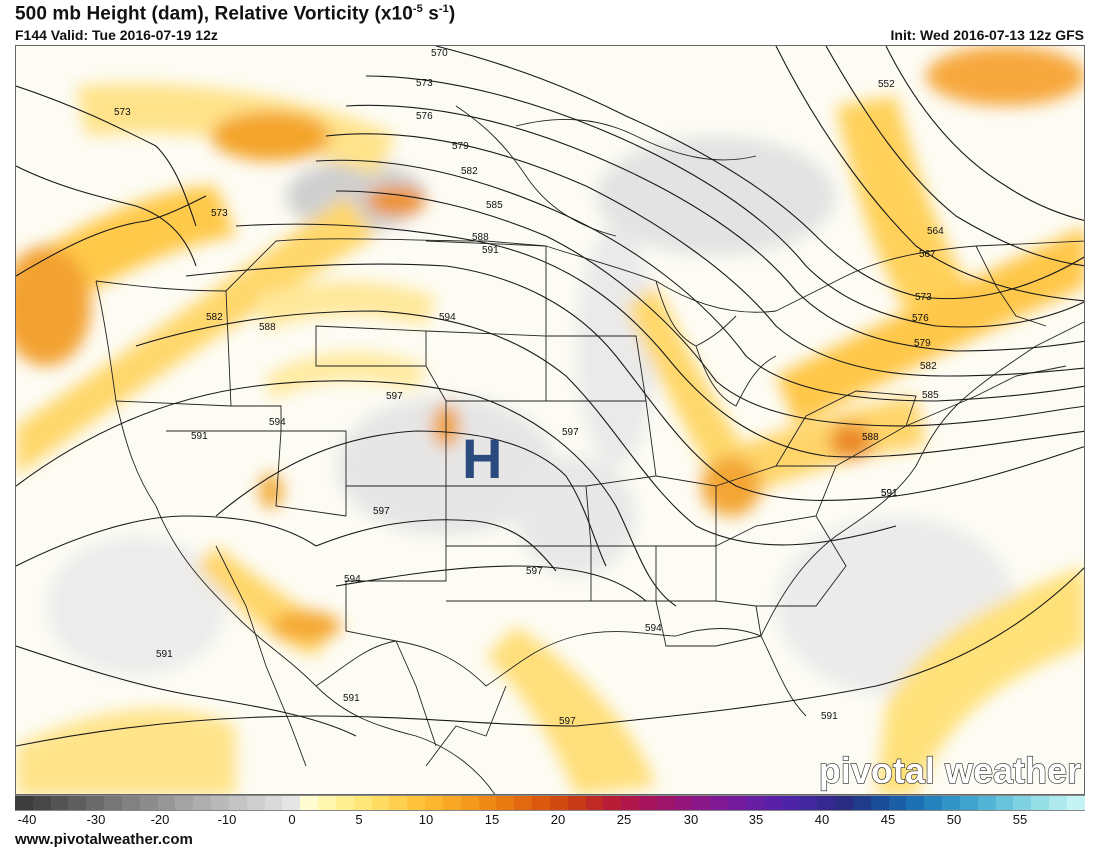 This screenshot has width=1100, height=850. I want to click on contour-label: 582, so click(928, 366).